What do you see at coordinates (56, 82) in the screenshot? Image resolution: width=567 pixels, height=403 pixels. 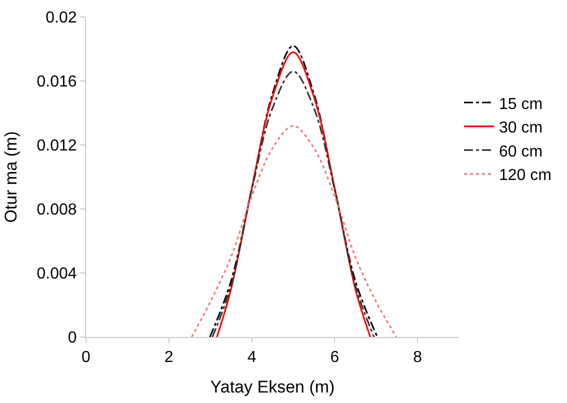 I see `y-tick-label: 0.016` at bounding box center [56, 82].